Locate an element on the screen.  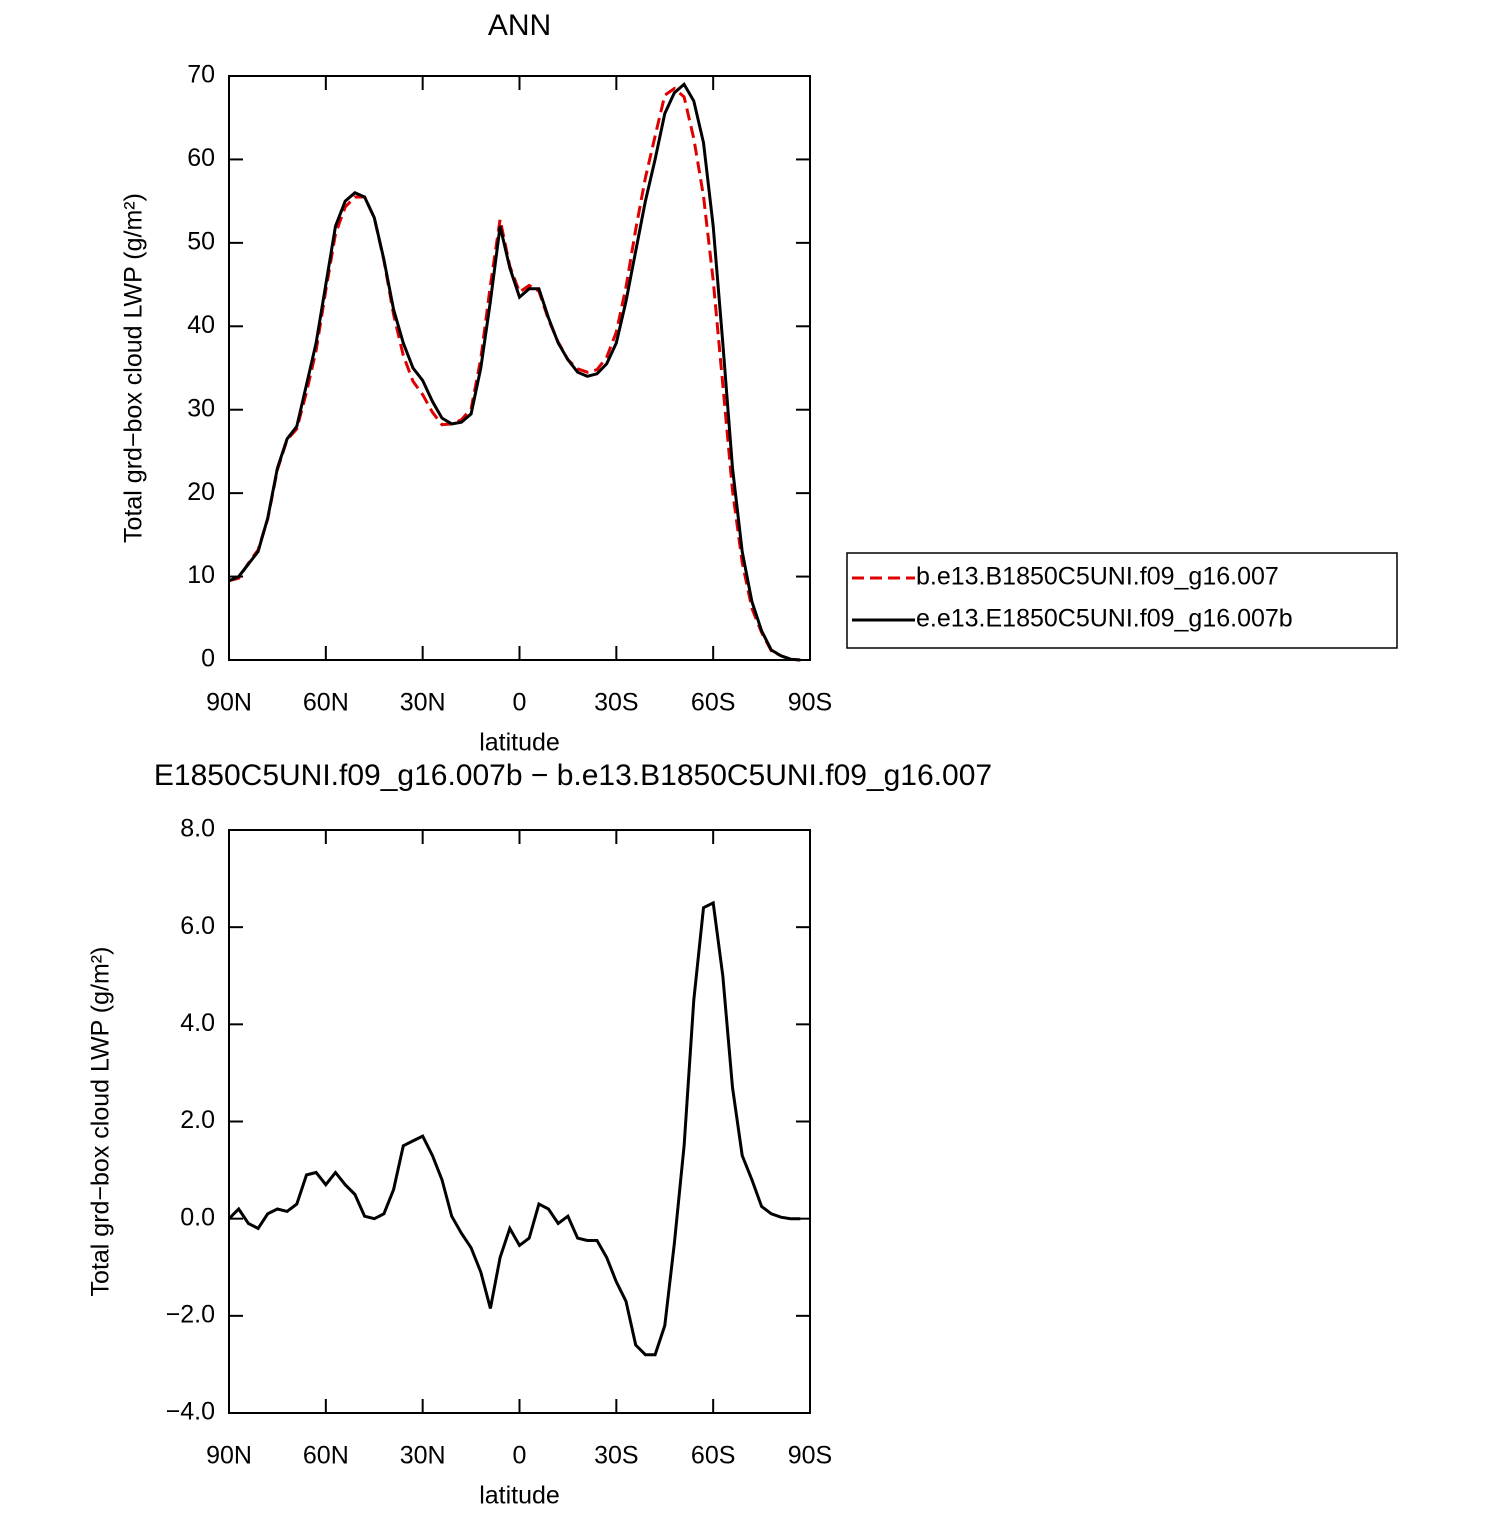
y-tick-label: 40 is located at coordinates (201, 325).